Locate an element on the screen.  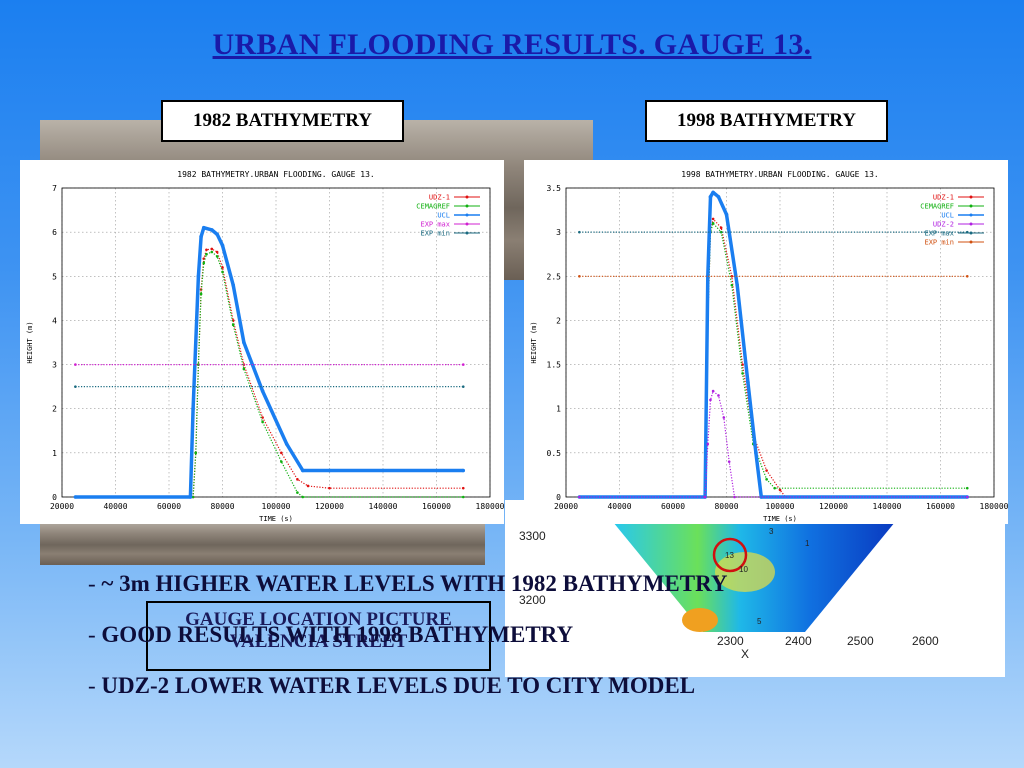
x-tick-label: 180000 is located at coordinates (994, 506).